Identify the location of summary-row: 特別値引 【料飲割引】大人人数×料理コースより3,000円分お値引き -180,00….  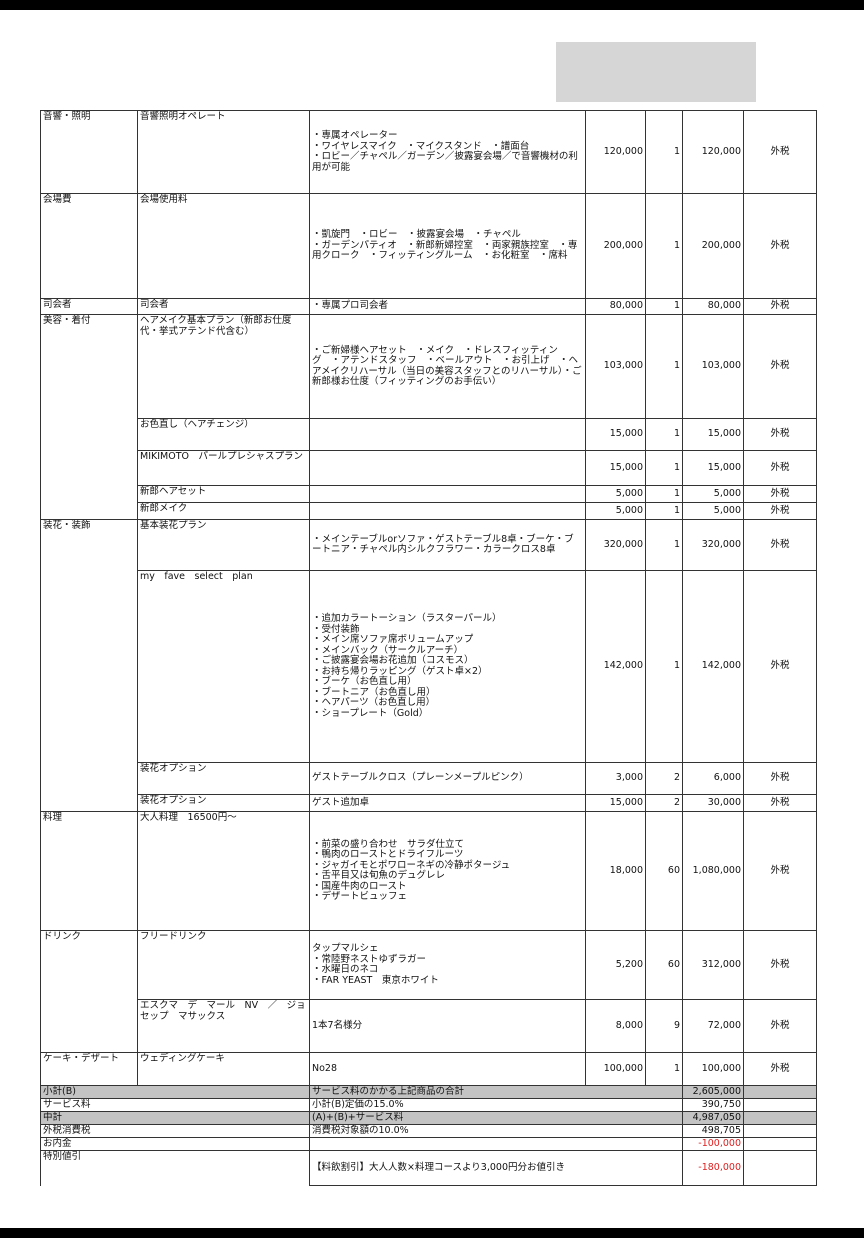
(428, 1168).